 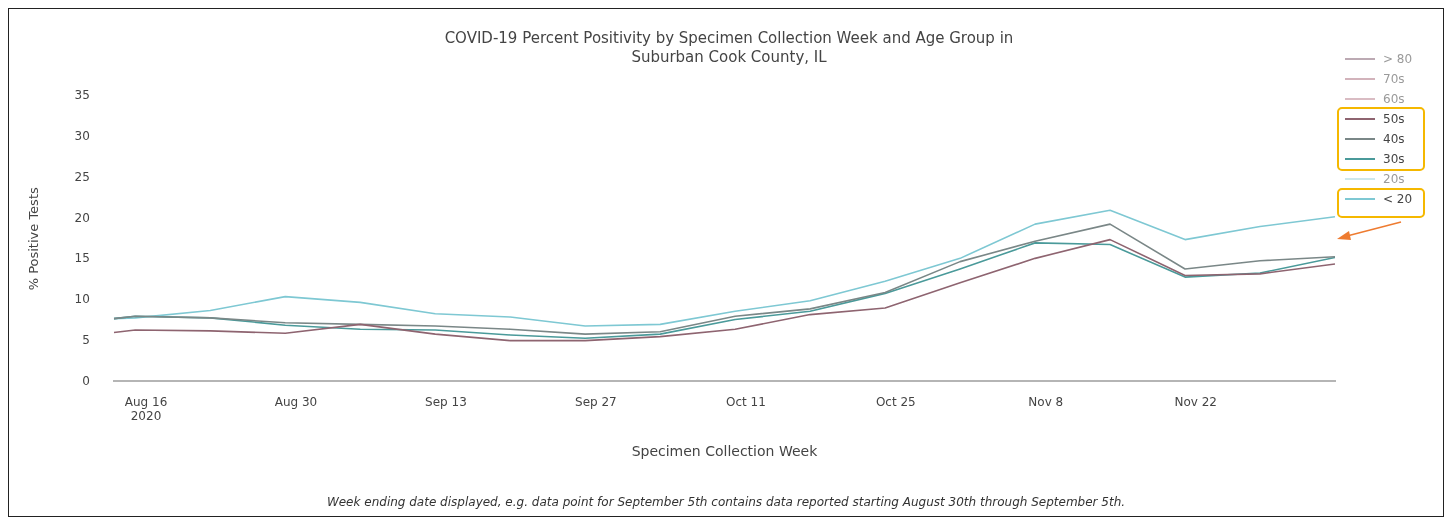 I want to click on x-tick-label: Oct 25, so click(x=895, y=401).